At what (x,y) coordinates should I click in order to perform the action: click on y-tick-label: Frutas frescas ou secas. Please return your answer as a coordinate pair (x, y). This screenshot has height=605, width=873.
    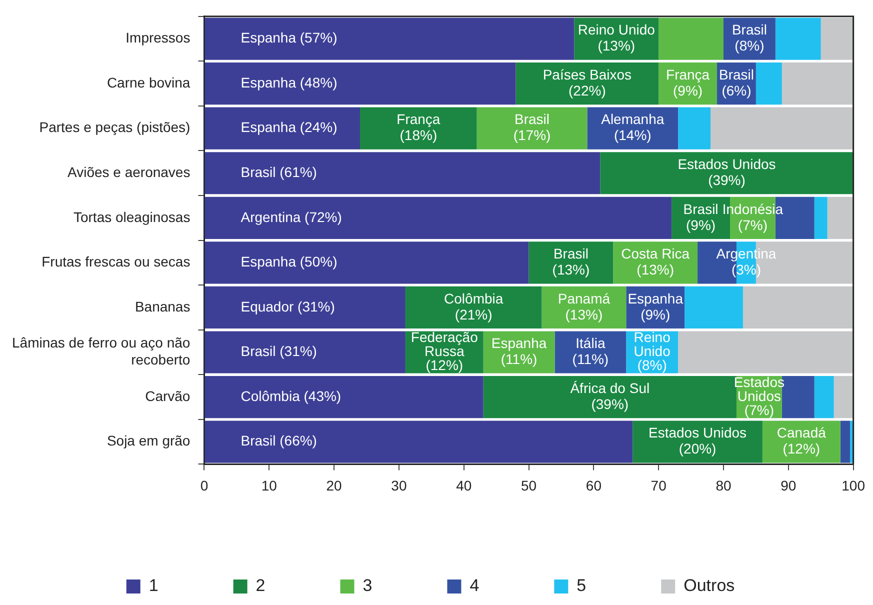
    Looking at the image, I should click on (116, 262).